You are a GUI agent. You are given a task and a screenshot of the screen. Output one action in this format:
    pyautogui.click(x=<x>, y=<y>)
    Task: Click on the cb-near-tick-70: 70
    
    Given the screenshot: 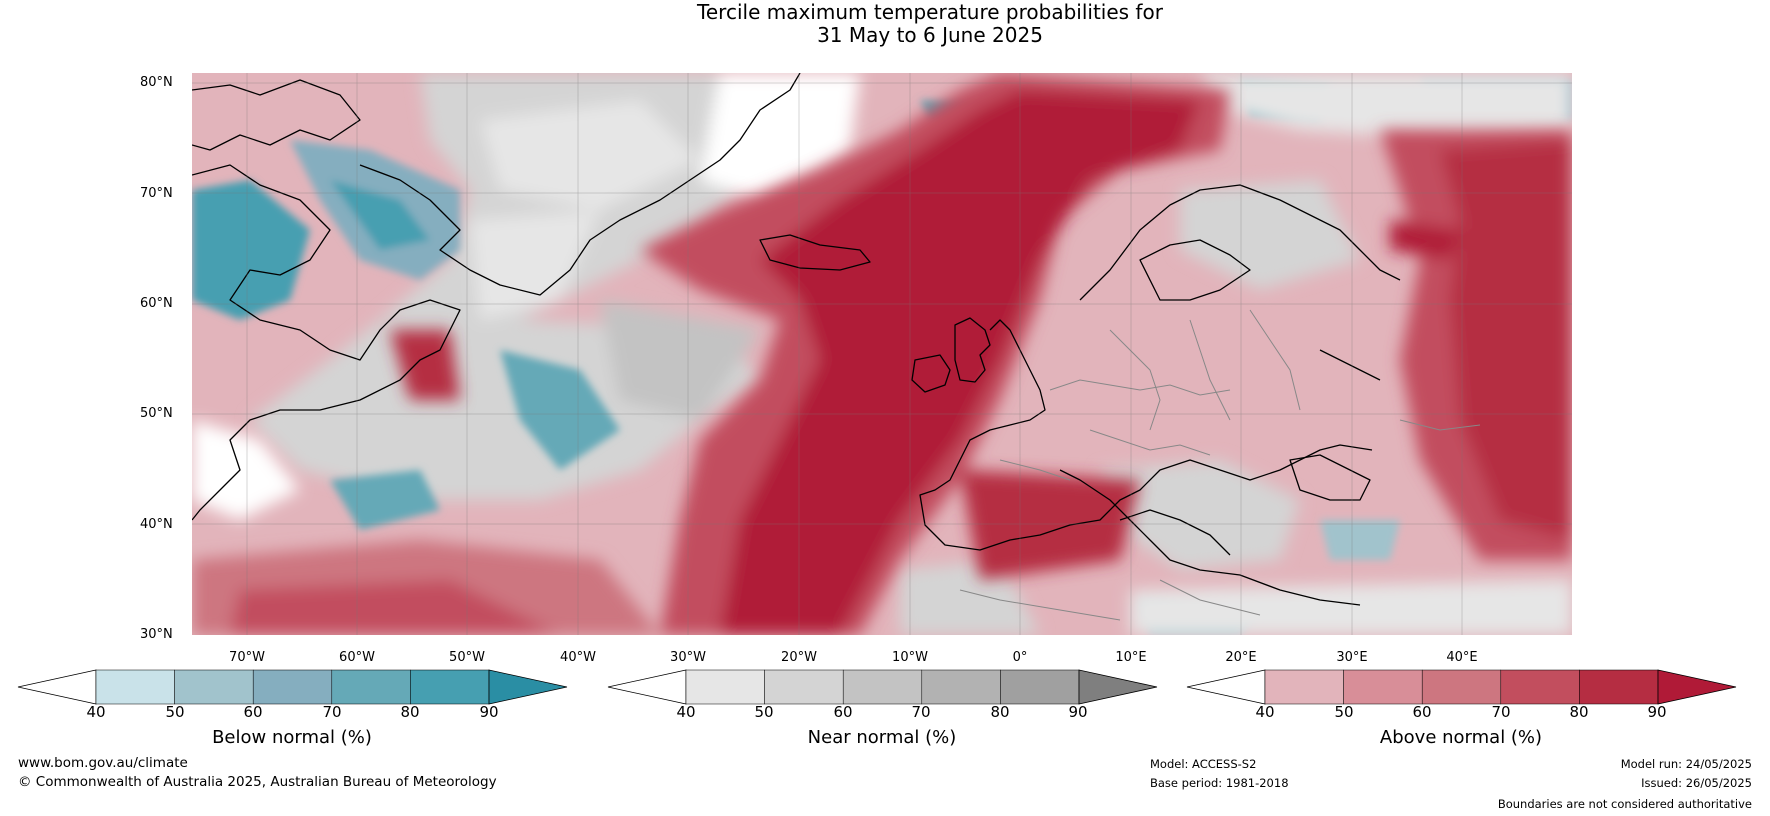 What is the action you would take?
    pyautogui.click(x=921, y=712)
    